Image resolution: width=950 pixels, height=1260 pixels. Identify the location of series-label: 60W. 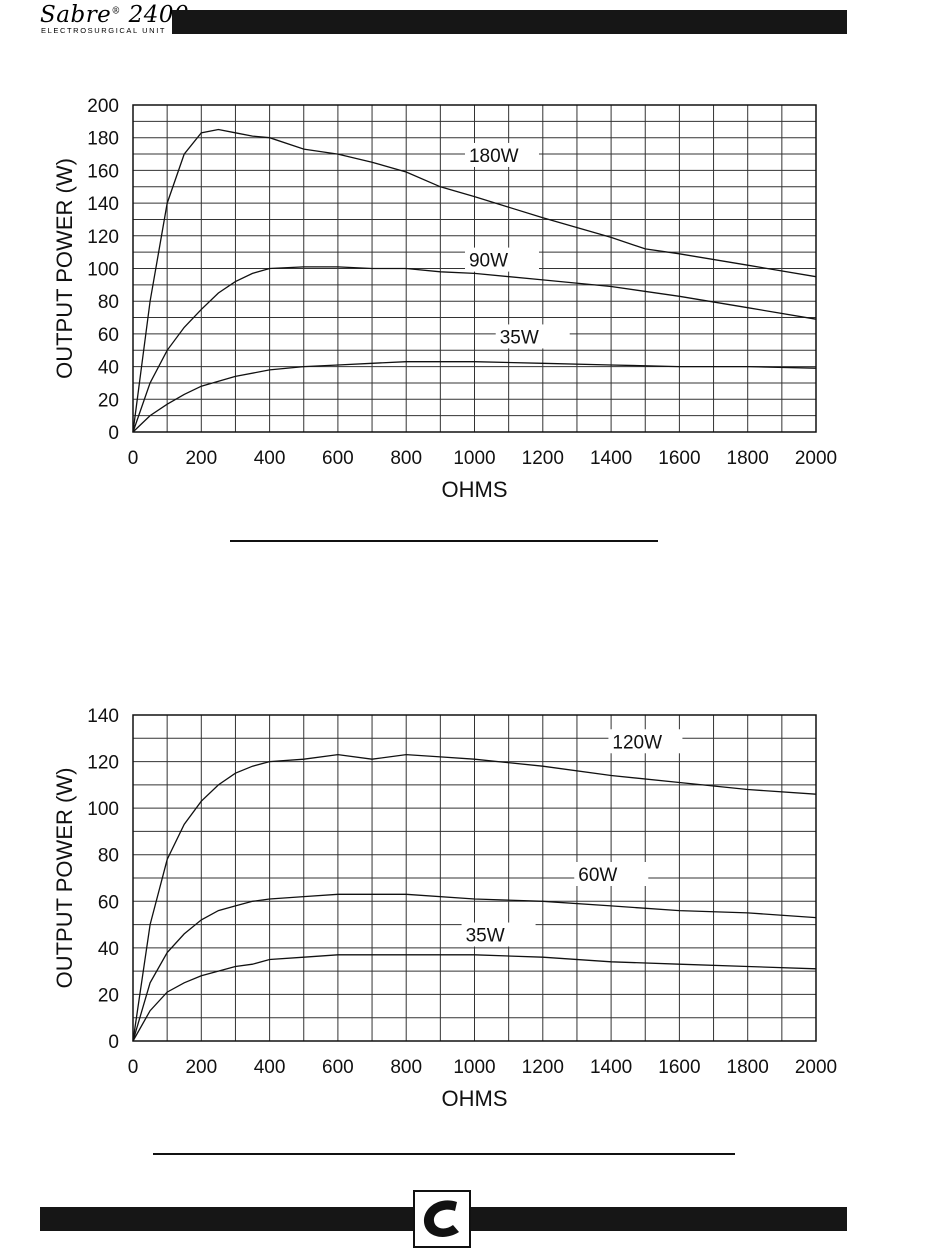
(597, 875).